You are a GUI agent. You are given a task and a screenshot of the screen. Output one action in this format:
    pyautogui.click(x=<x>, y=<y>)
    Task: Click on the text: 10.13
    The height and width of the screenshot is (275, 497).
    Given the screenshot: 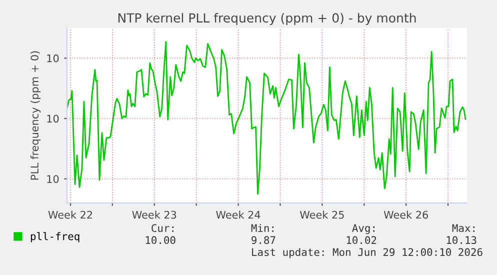 What is the action you would take?
    pyautogui.click(x=461, y=240)
    